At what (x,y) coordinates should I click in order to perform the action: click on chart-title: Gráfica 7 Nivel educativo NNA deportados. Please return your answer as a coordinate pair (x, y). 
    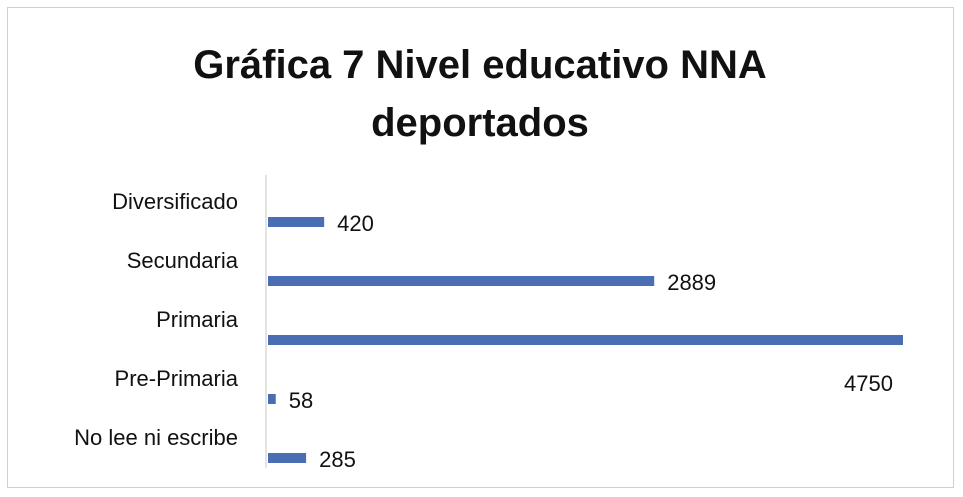
    Looking at the image, I should click on (480, 94).